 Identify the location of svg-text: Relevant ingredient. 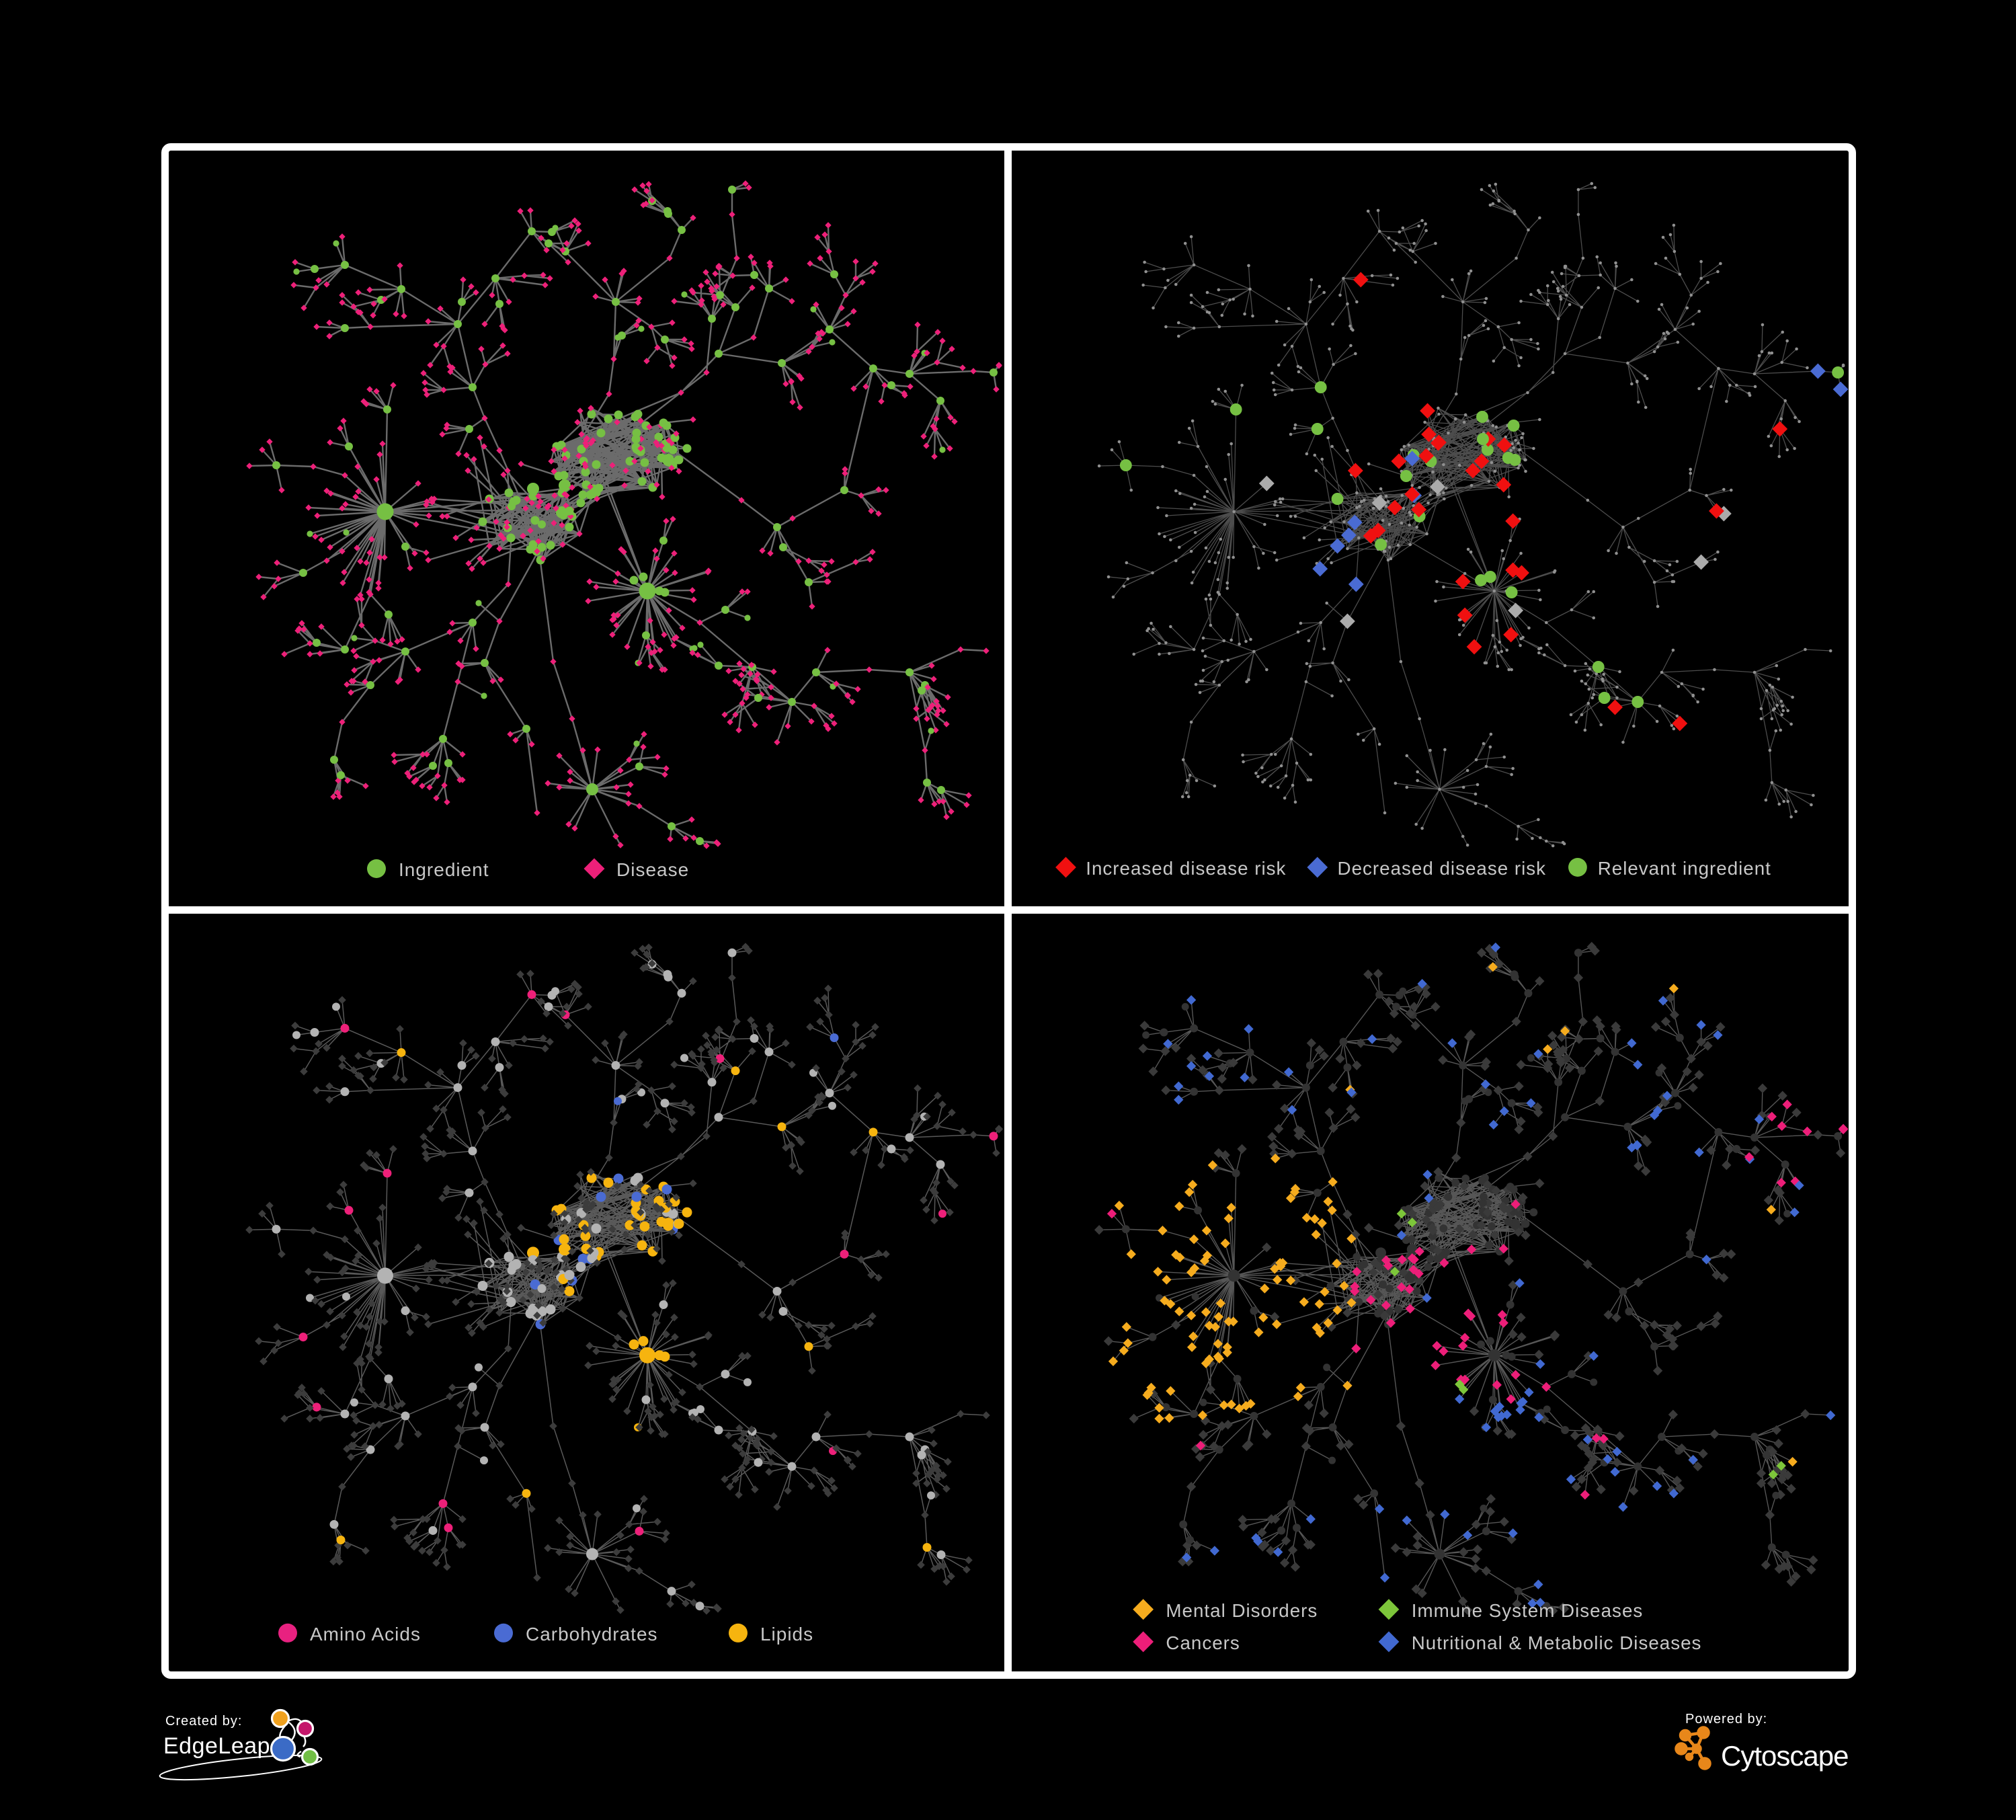
(1684, 868).